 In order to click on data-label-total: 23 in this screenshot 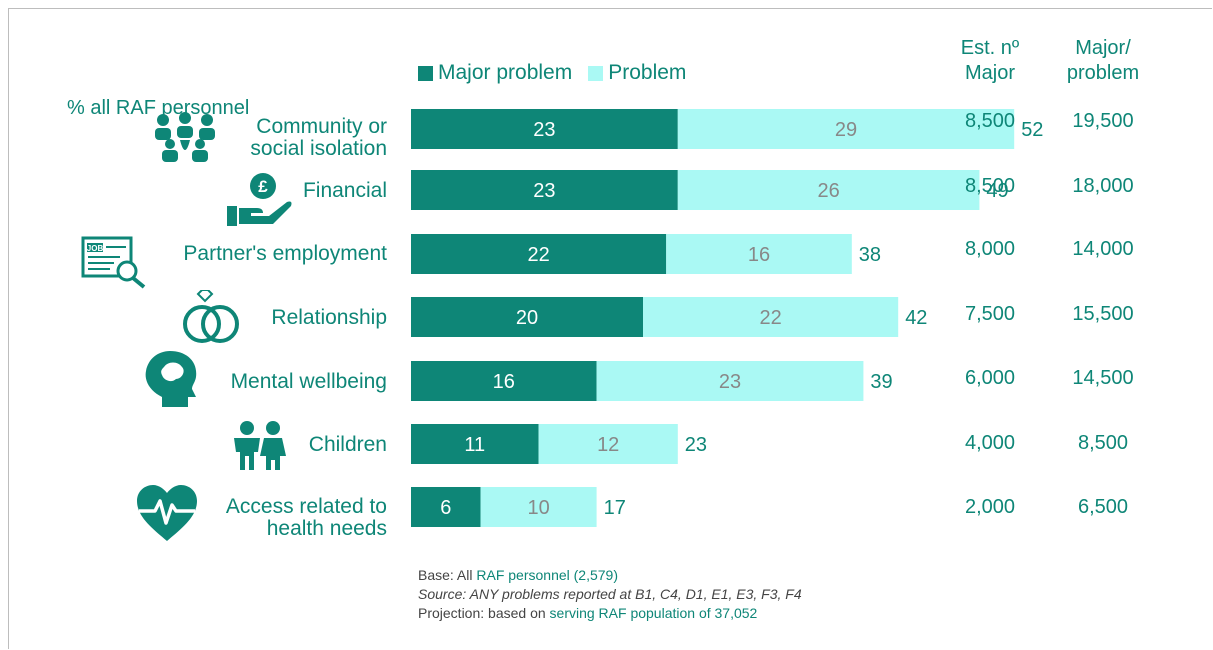, I will do `click(696, 445)`.